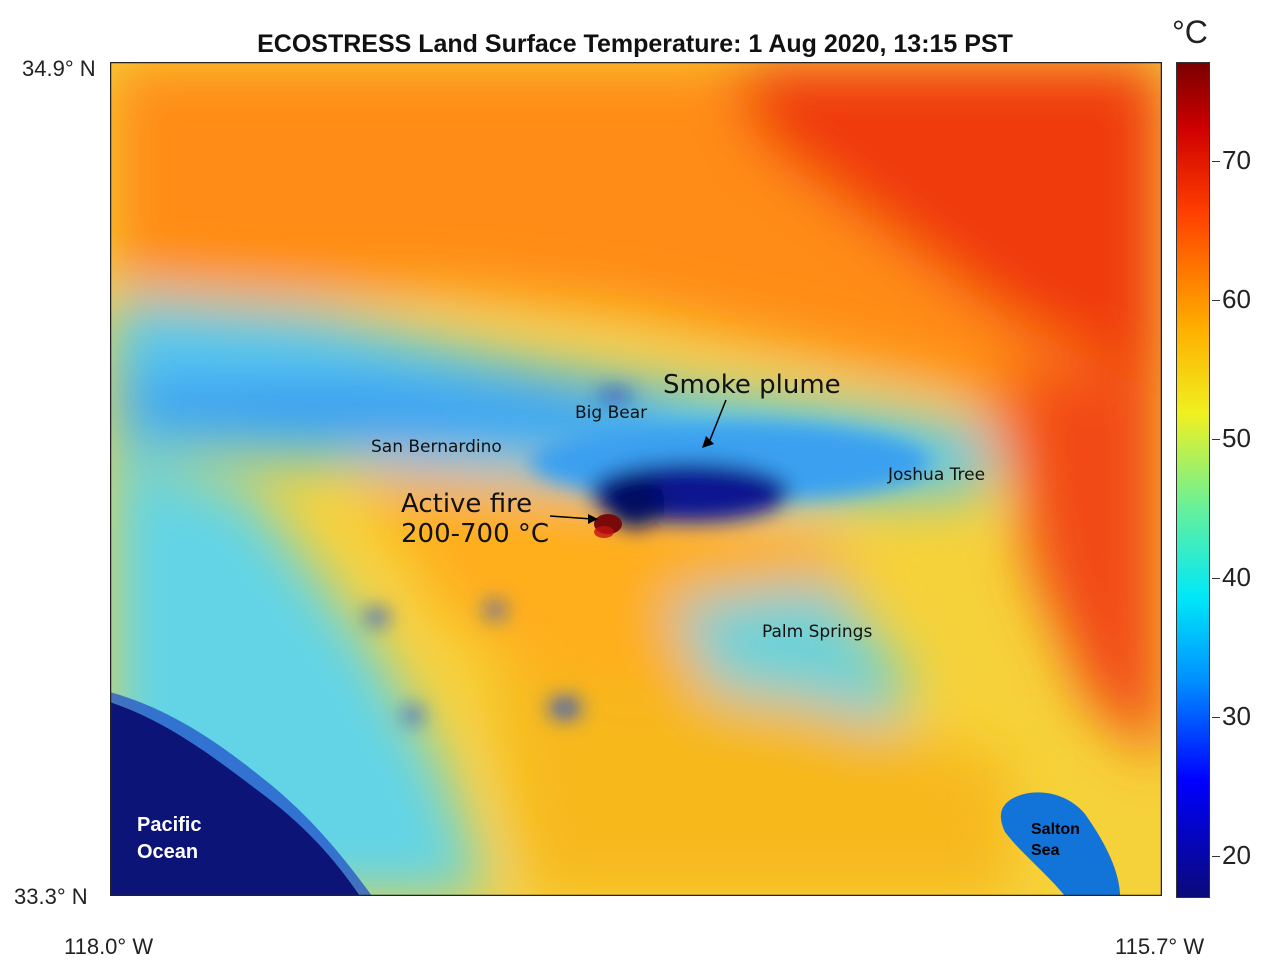 This screenshot has height=978, width=1280. I want to click on big-bear-label: Big Bear, so click(611, 413).